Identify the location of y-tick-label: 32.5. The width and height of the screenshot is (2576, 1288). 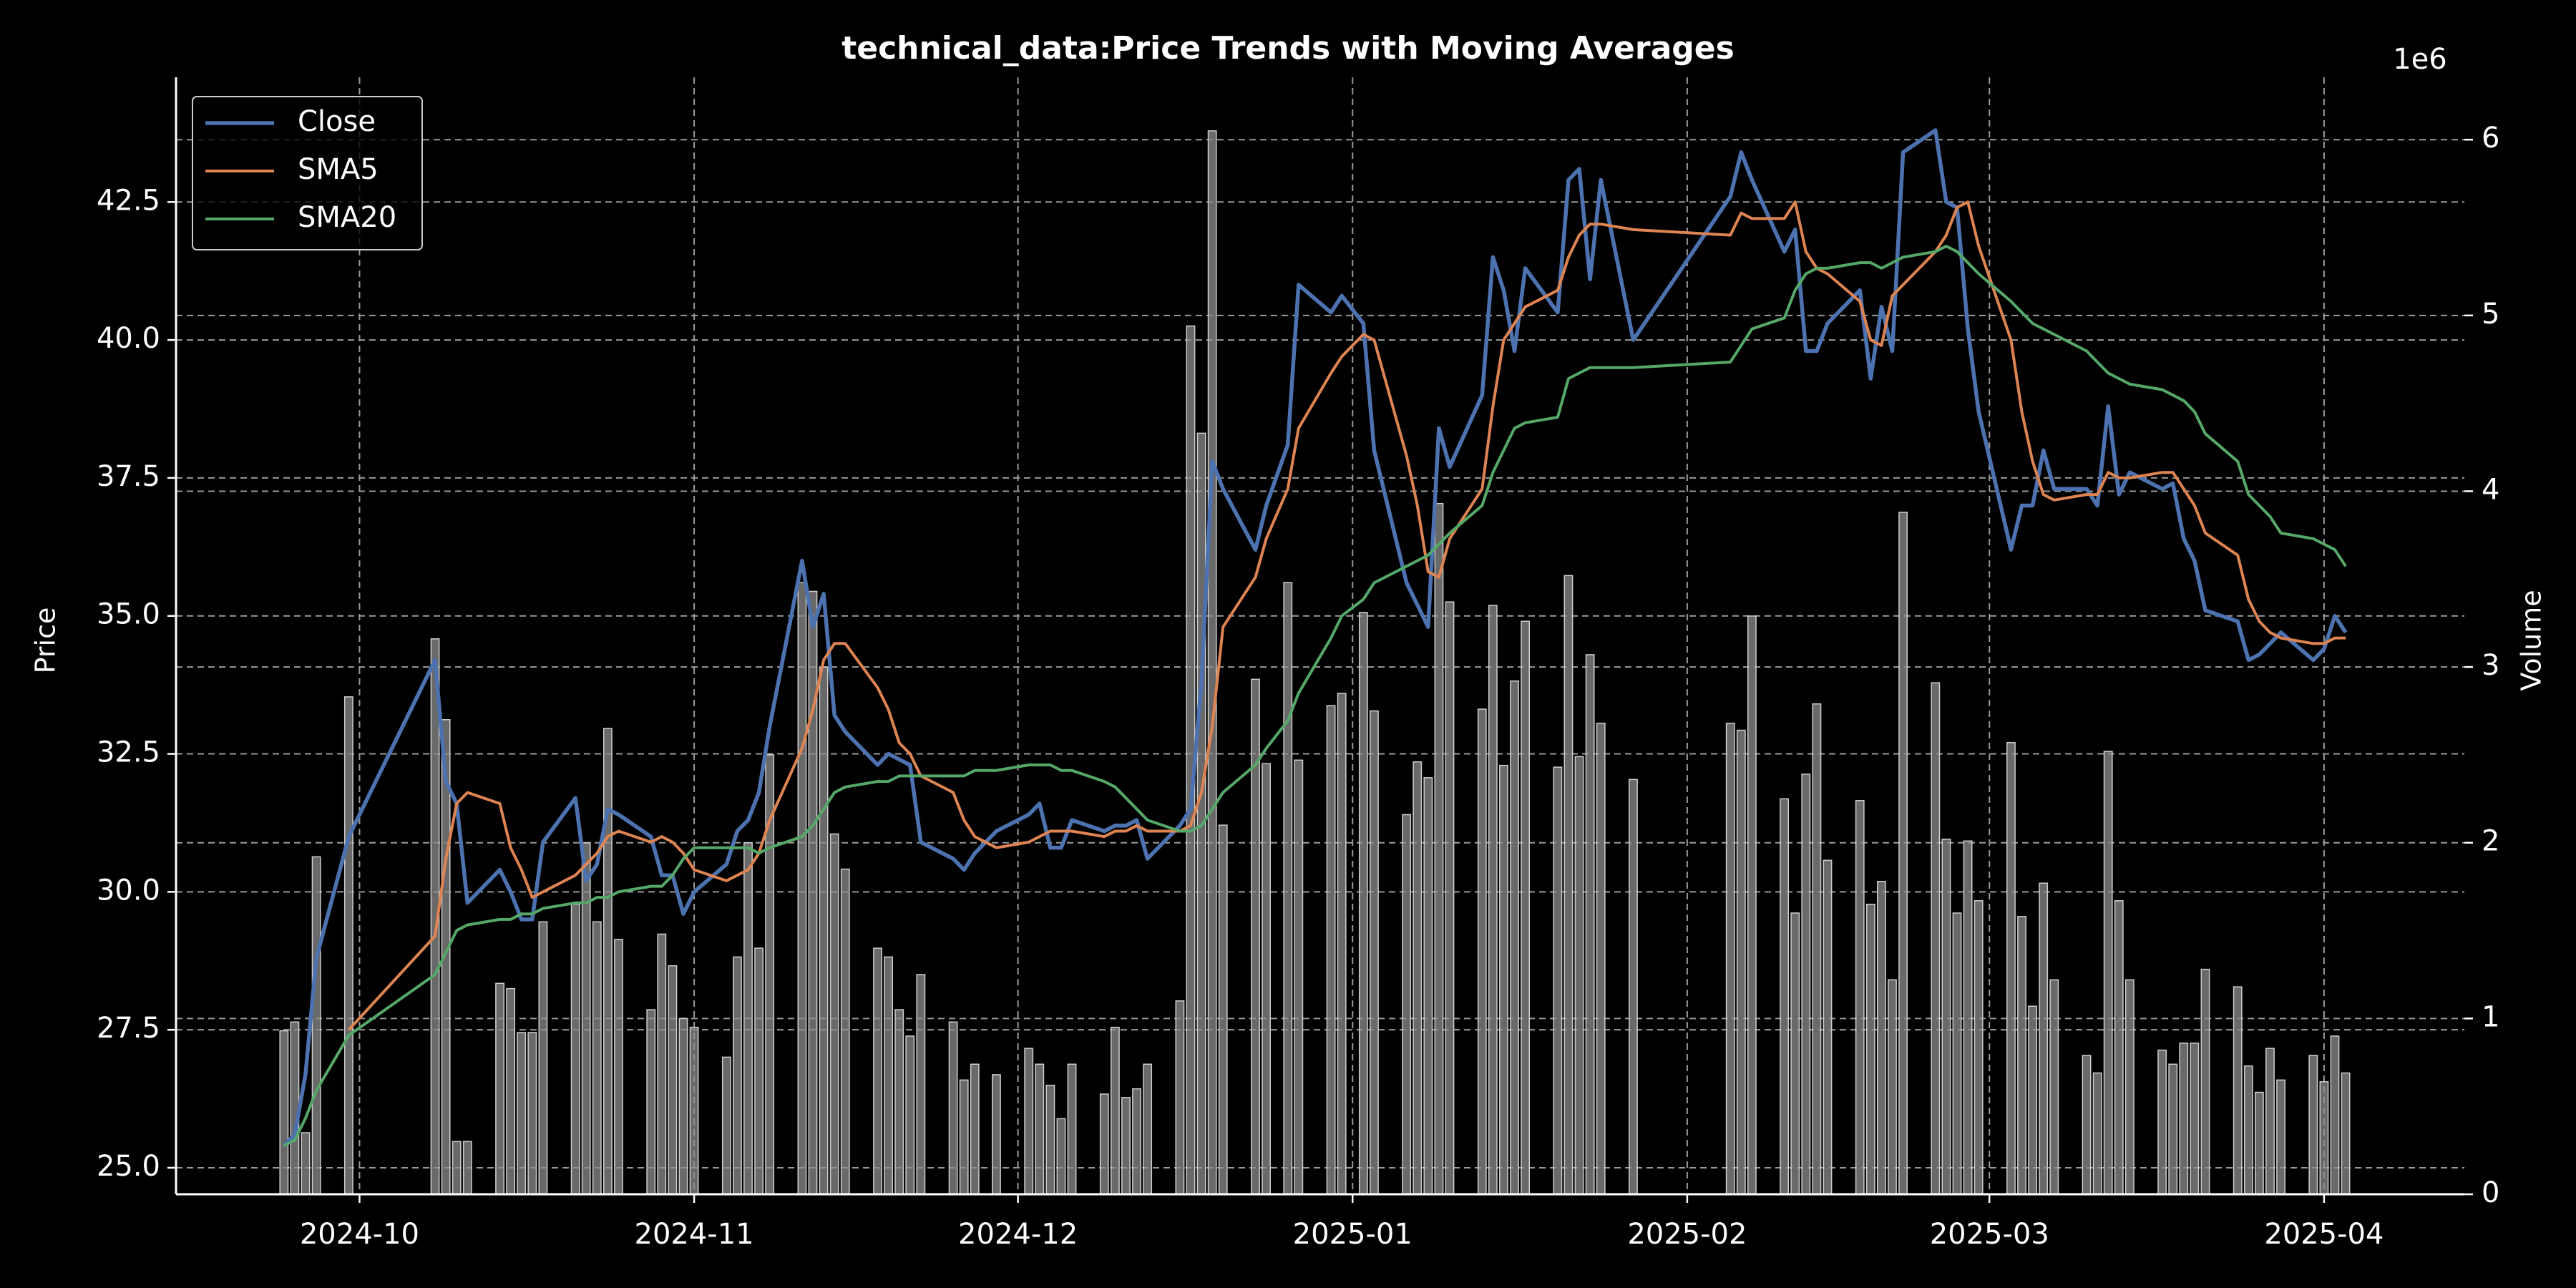
(128, 752).